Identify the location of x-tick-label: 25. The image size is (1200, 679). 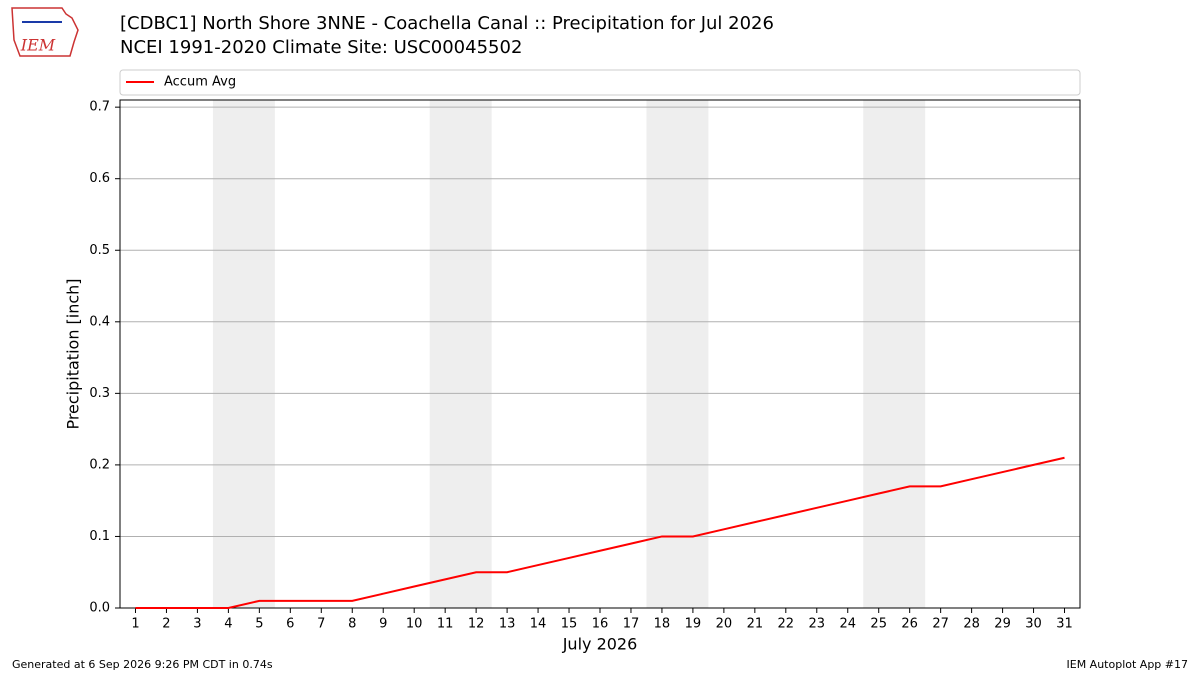
(878, 624).